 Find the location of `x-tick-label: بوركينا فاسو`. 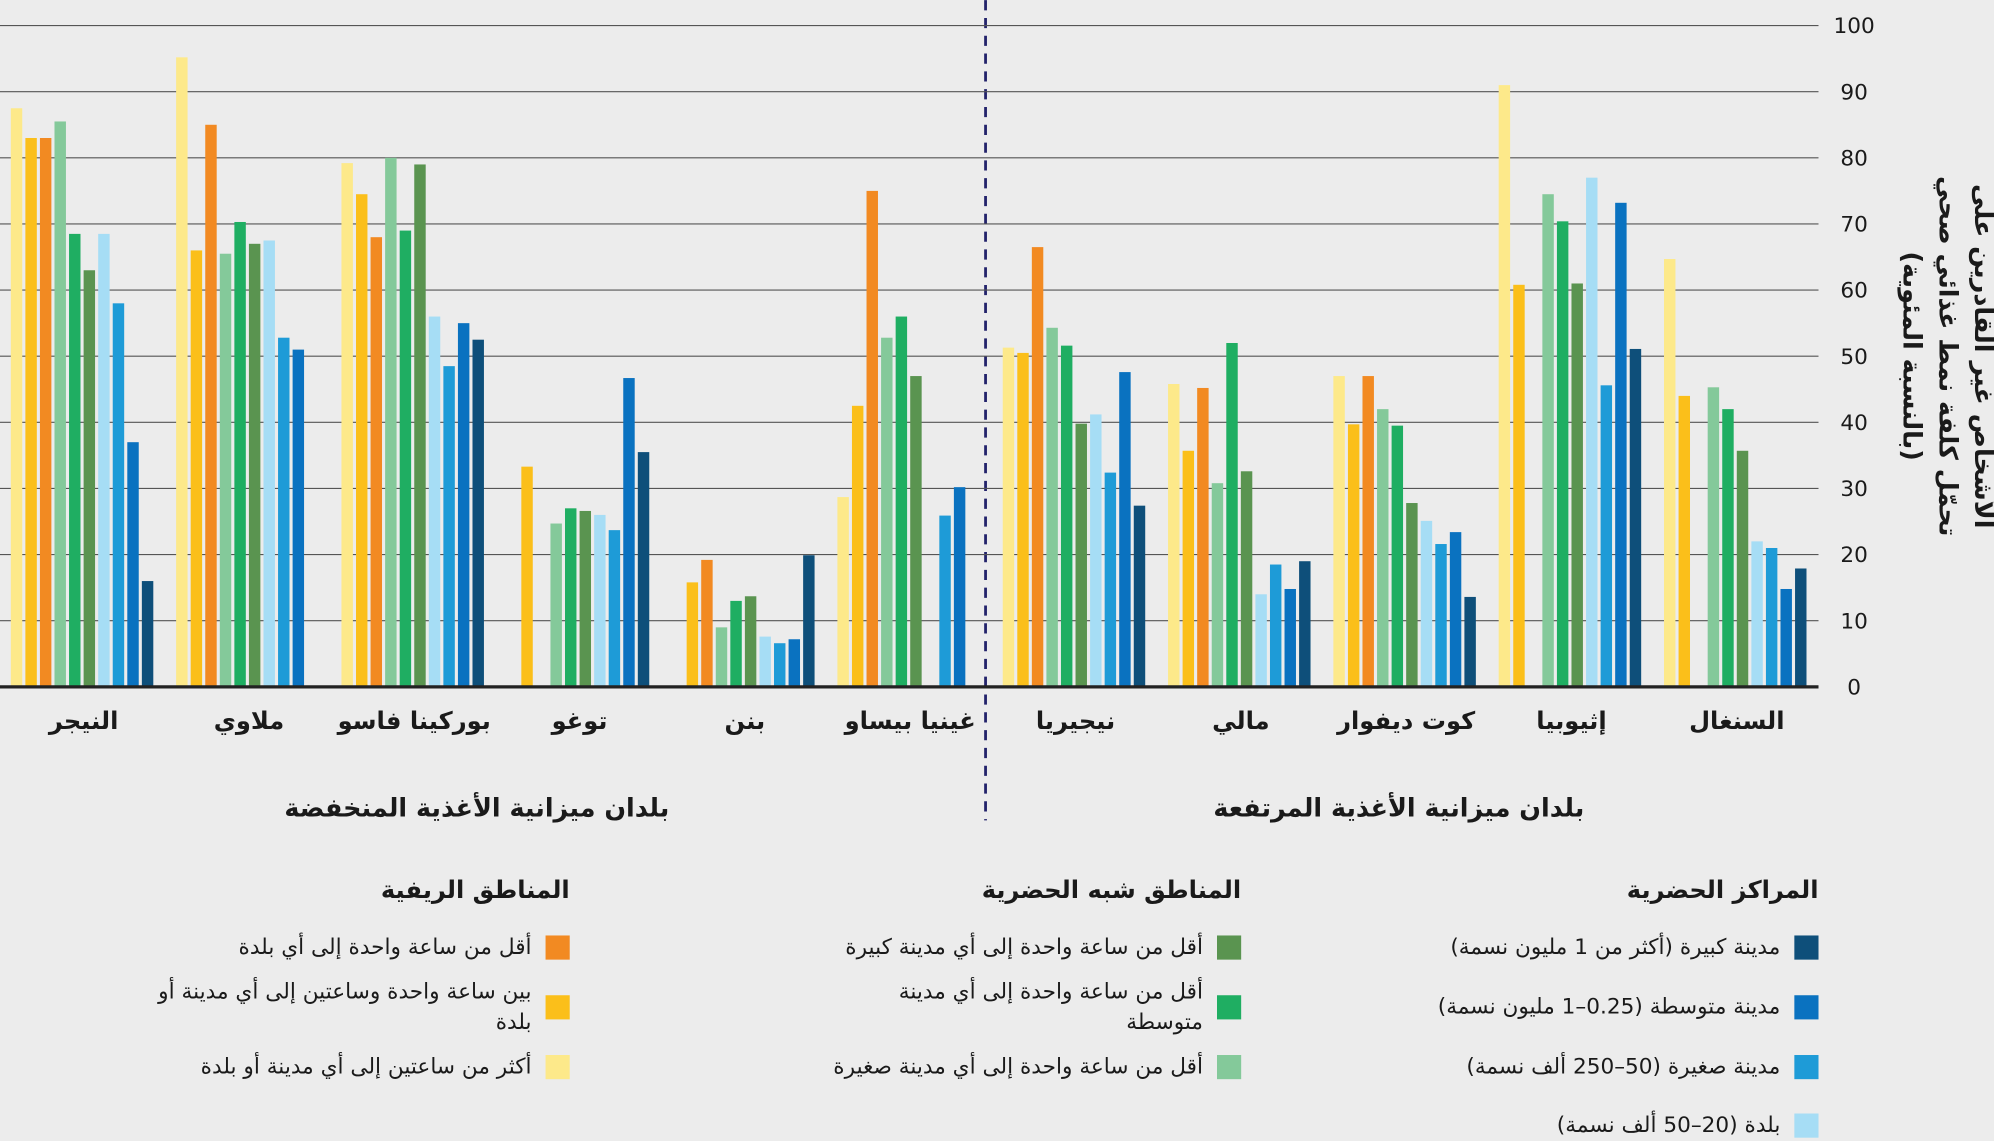

x-tick-label: بوركينا فاسو is located at coordinates (414, 721).